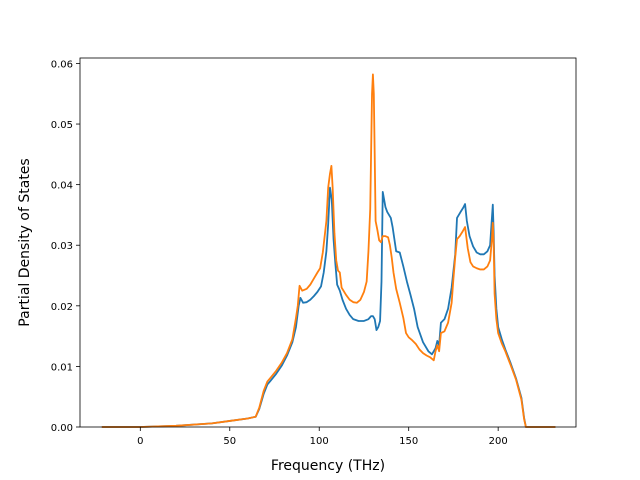 The height and width of the screenshot is (480, 640). What do you see at coordinates (319, 441) in the screenshot?
I see `x-tick-label: 100` at bounding box center [319, 441].